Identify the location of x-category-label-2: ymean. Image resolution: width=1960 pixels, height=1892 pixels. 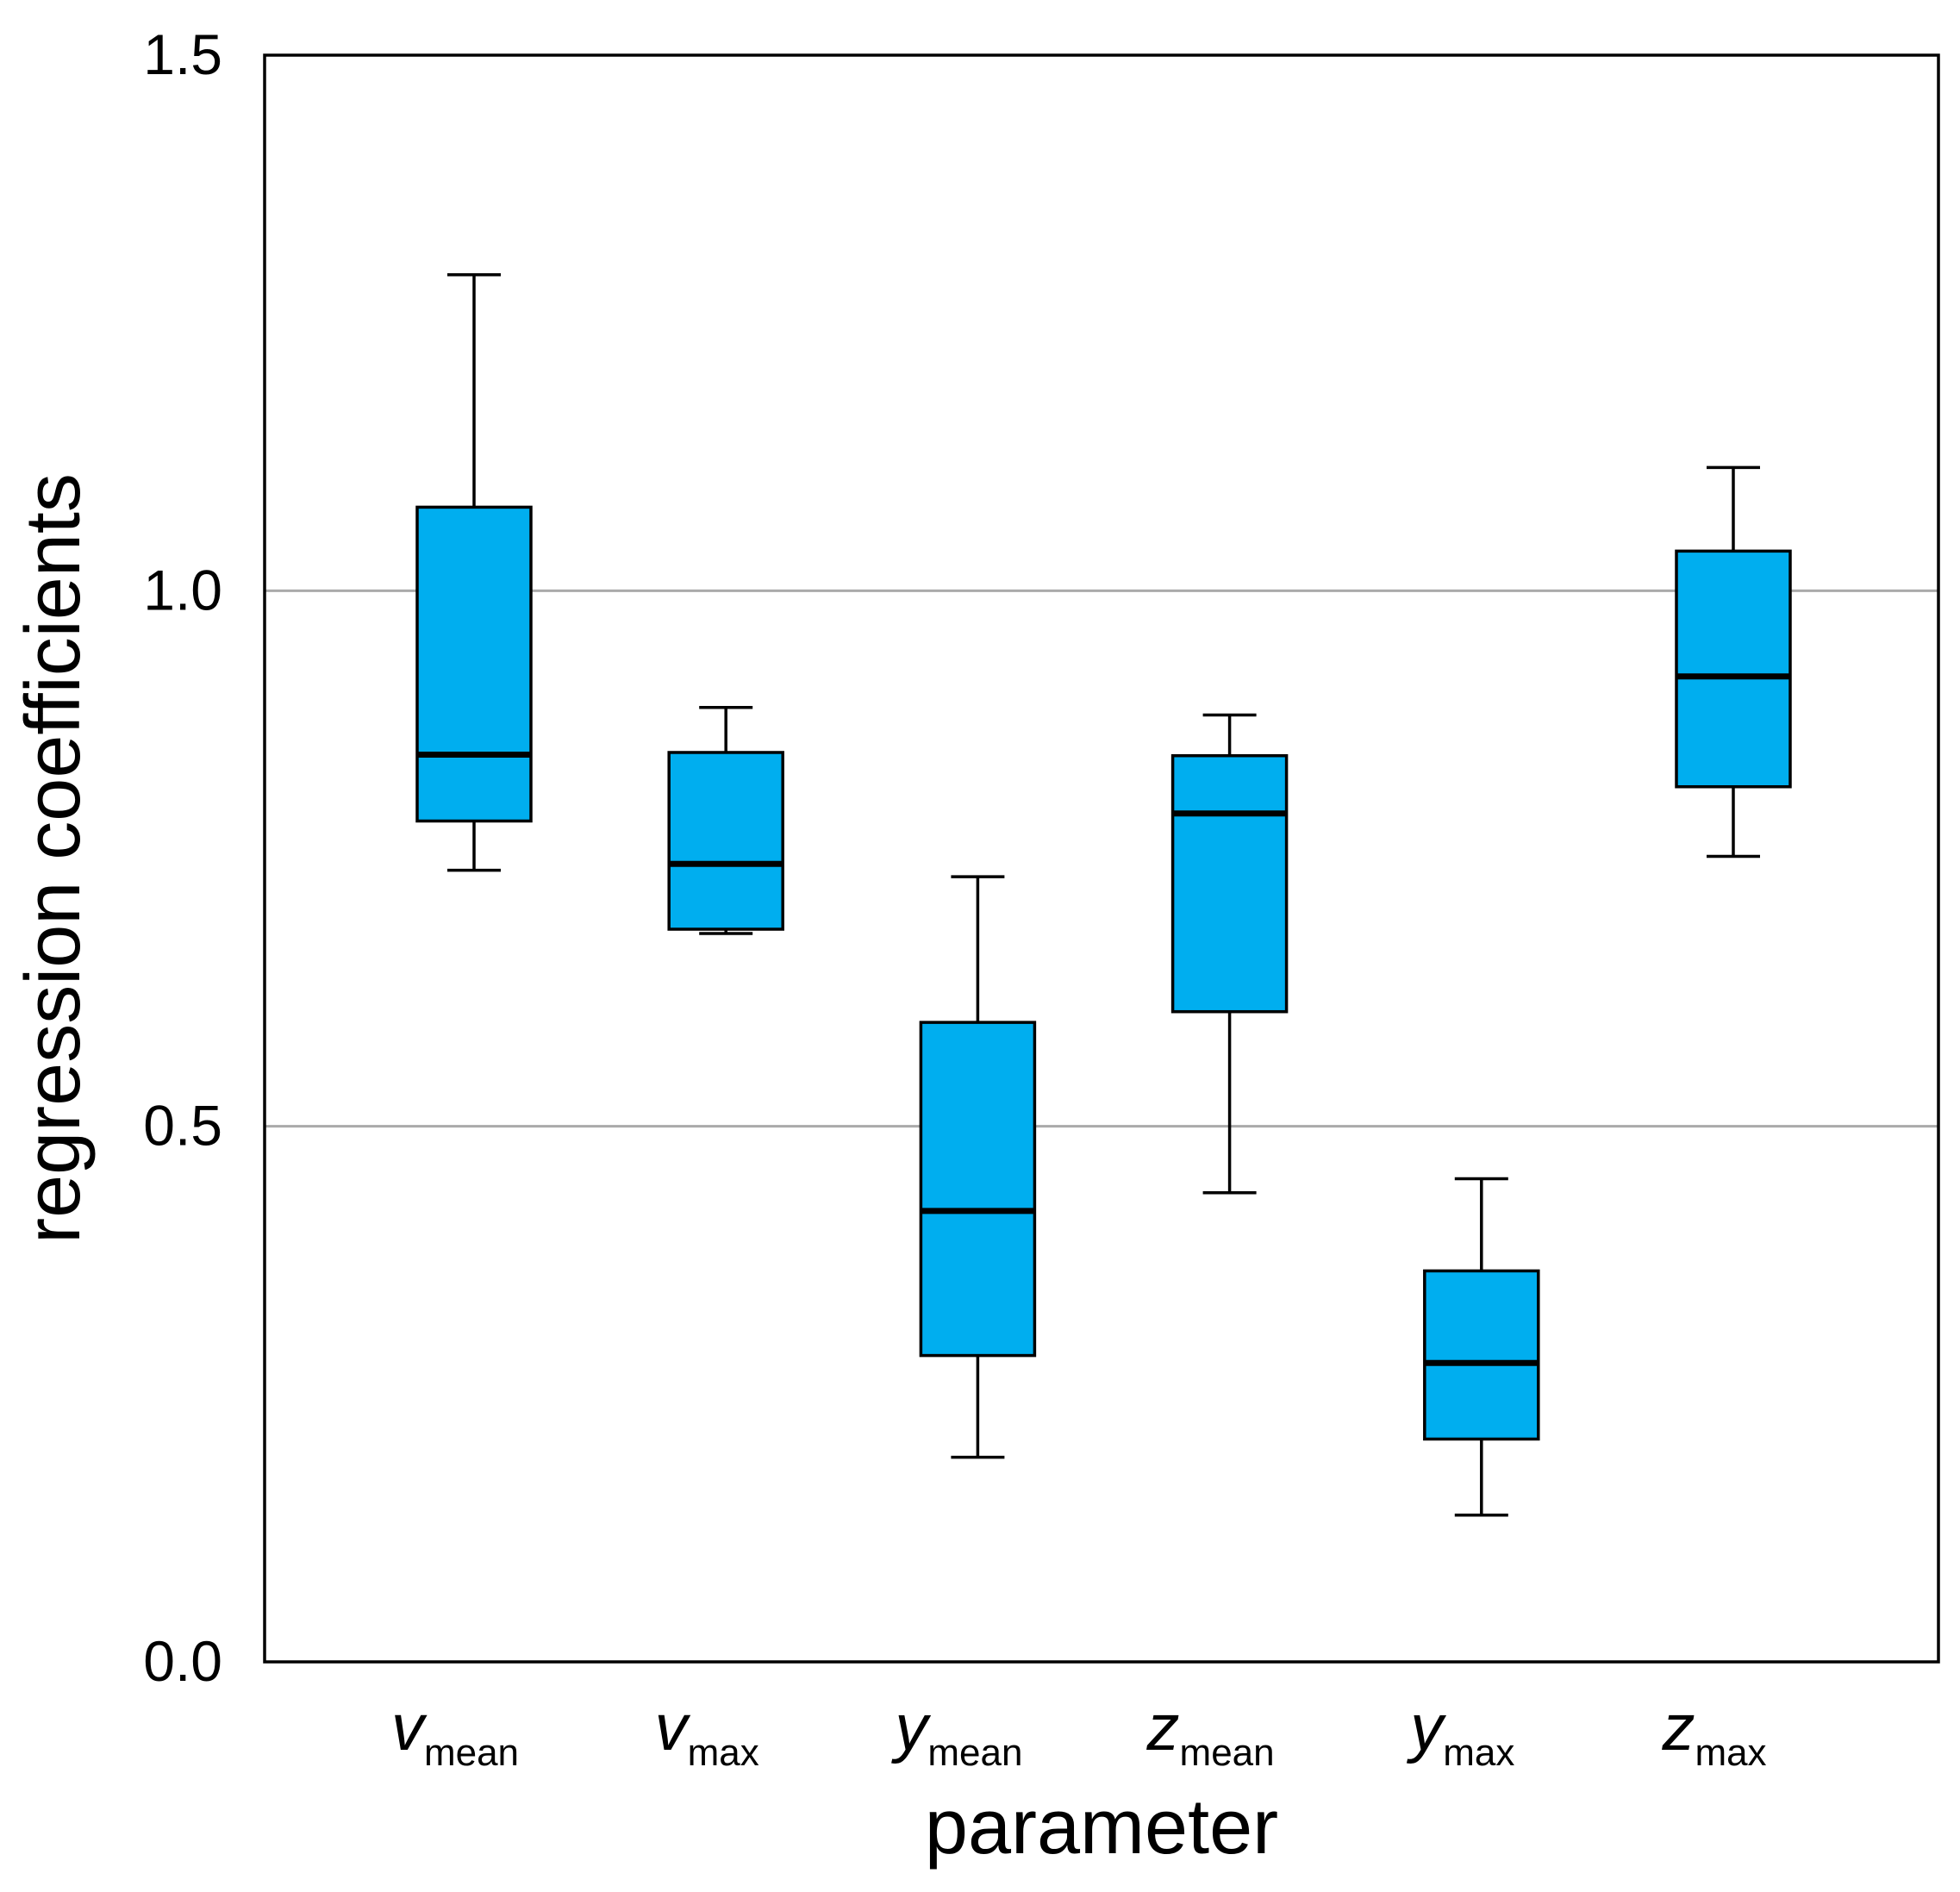
(956, 1732).